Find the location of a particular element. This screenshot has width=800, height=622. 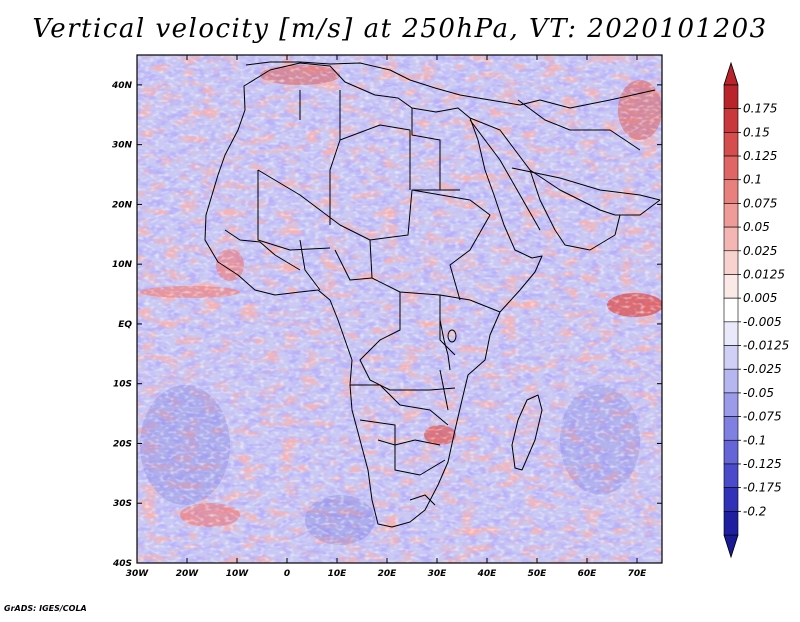

lon-label: 20W is located at coordinates (188, 574).